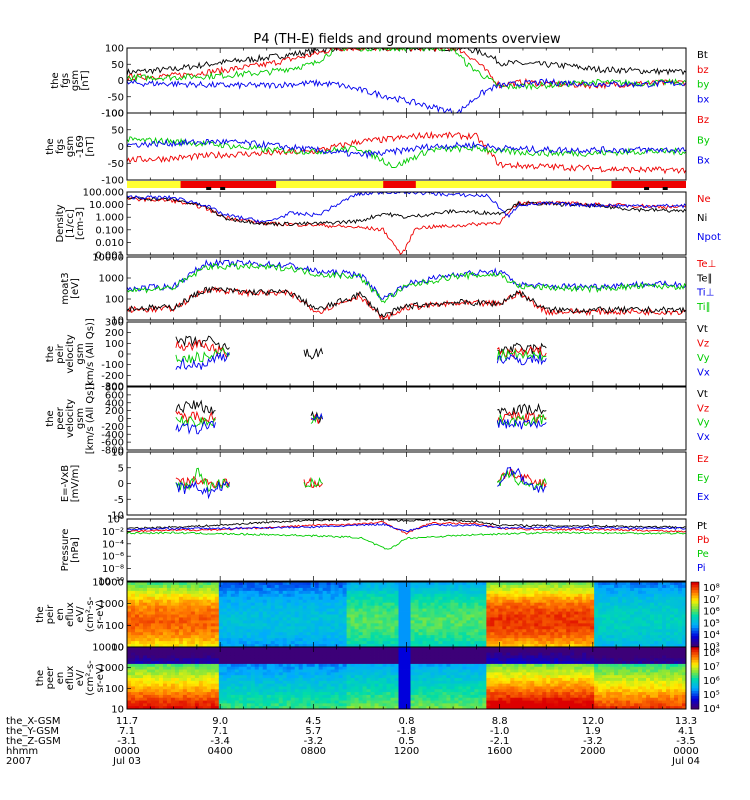 Image resolution: width=750 pixels, height=800 pixels. I want to click on peer-legend-1: Vz, so click(703, 408).